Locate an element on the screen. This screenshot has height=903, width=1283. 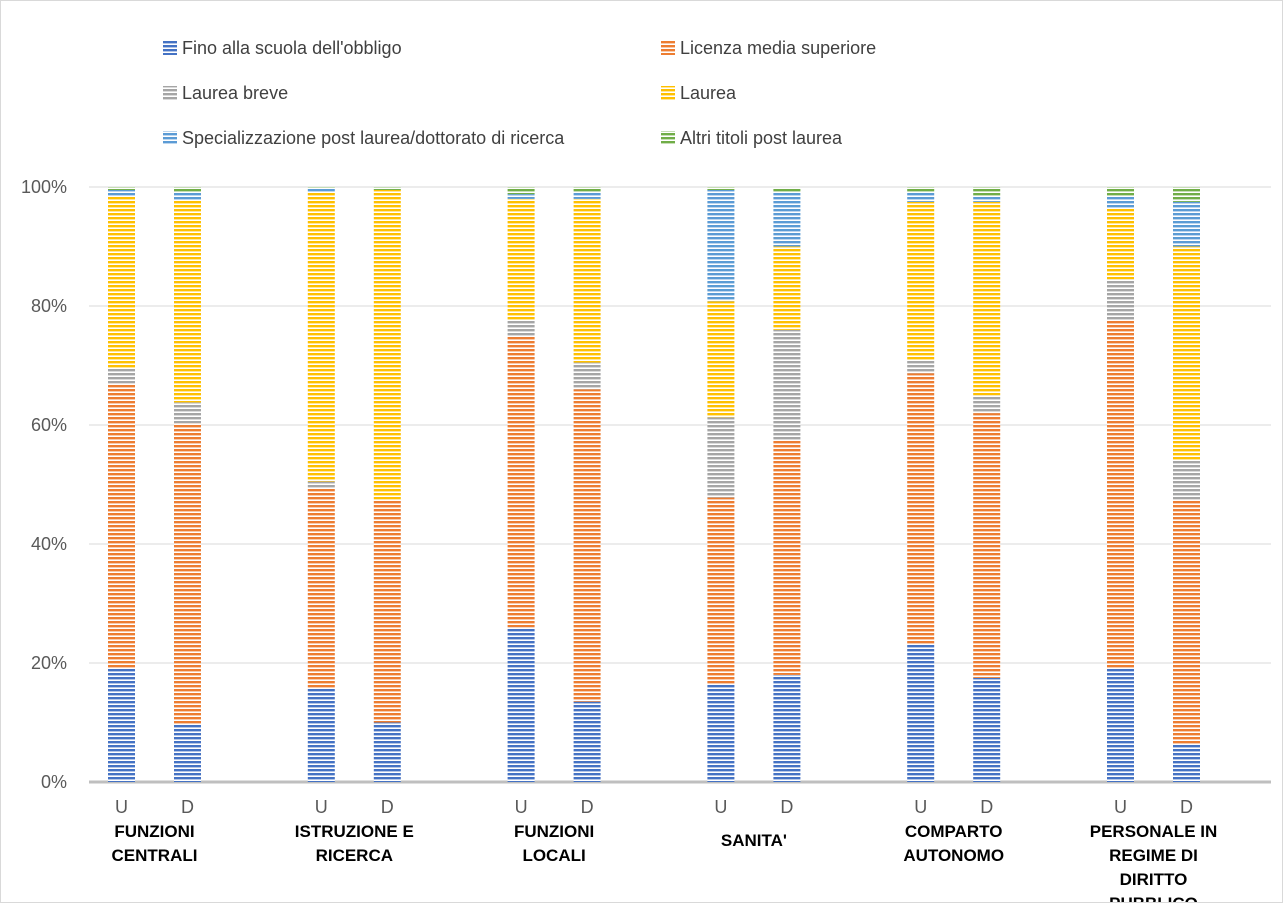
legend-label: Laurea breve is located at coordinates (235, 93).